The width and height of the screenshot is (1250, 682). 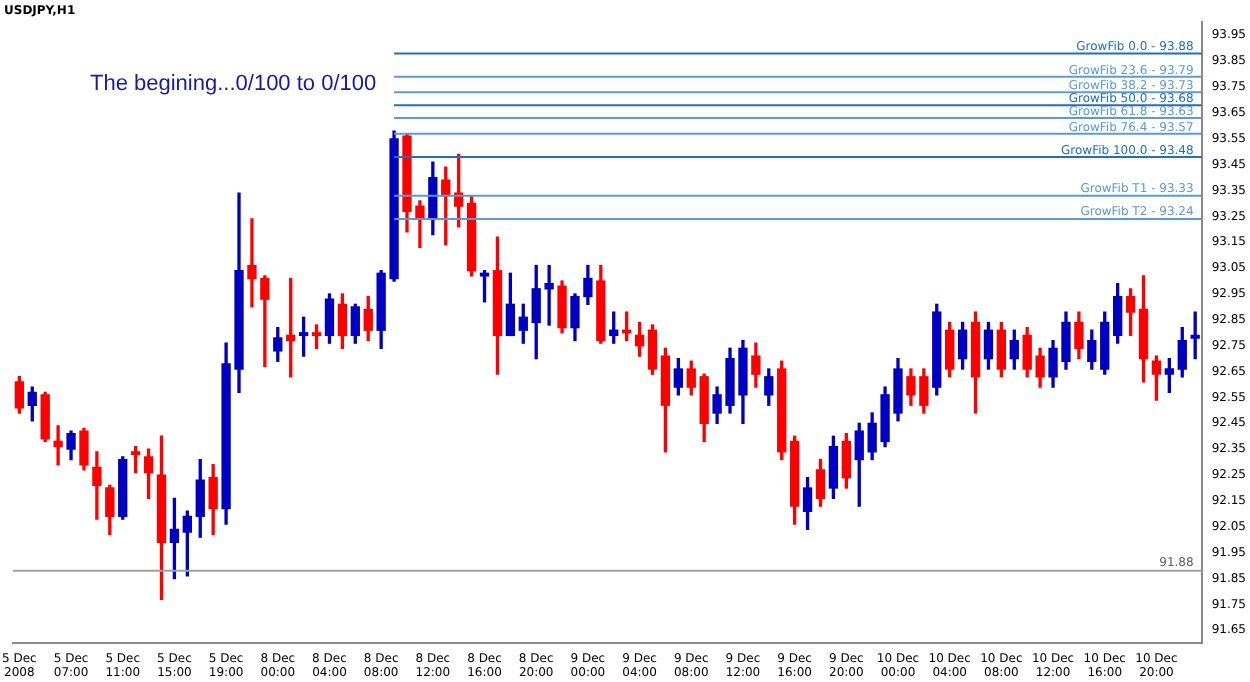 What do you see at coordinates (233, 84) in the screenshot?
I see `annotation: The begining...0/100 to 0/100` at bounding box center [233, 84].